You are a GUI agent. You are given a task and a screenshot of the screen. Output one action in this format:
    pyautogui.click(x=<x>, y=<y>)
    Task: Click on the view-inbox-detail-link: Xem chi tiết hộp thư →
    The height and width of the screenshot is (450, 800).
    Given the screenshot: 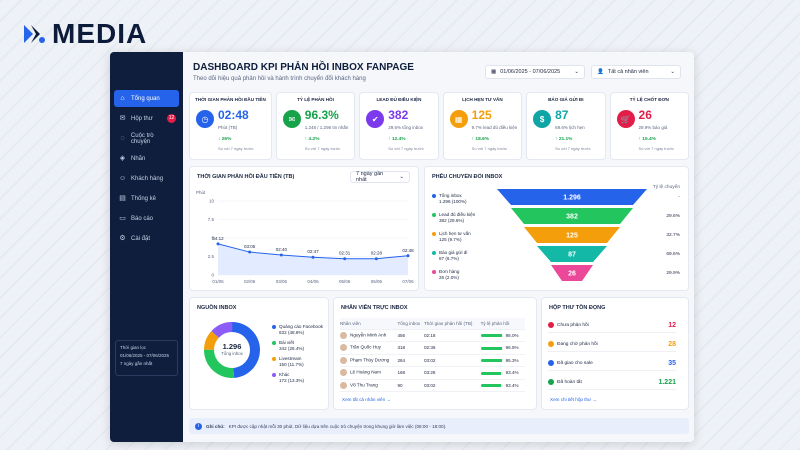 What is the action you would take?
    pyautogui.click(x=573, y=399)
    